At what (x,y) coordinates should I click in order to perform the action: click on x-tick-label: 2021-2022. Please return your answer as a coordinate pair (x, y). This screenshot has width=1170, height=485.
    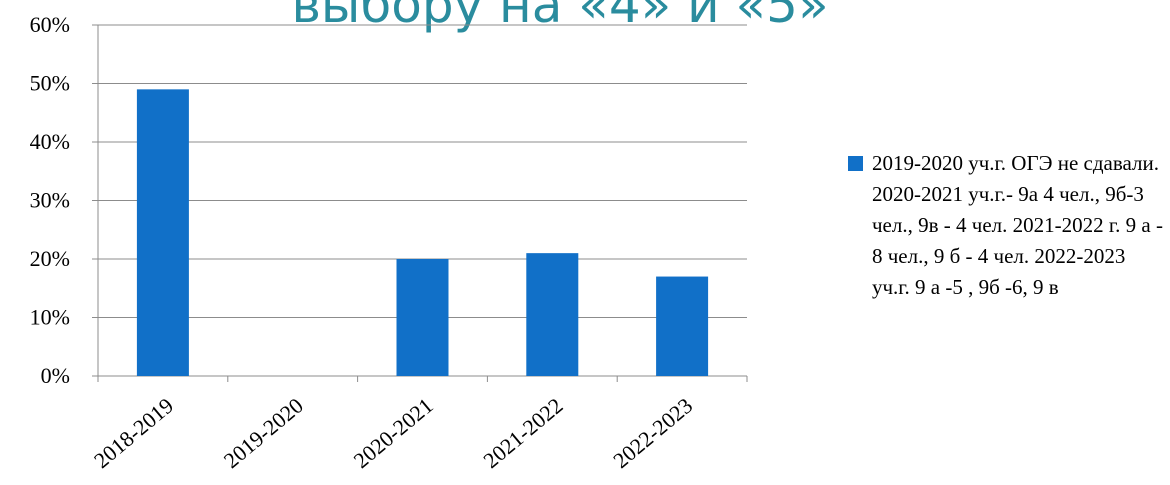
    Looking at the image, I should click on (522, 433).